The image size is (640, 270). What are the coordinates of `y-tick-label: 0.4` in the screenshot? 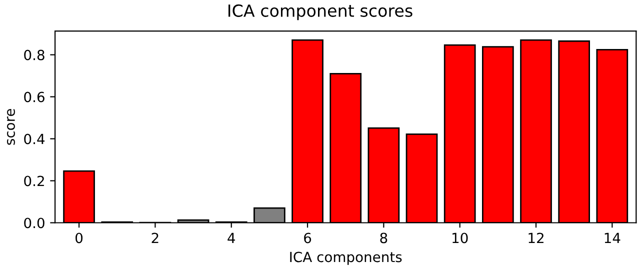 It's located at (34, 139).